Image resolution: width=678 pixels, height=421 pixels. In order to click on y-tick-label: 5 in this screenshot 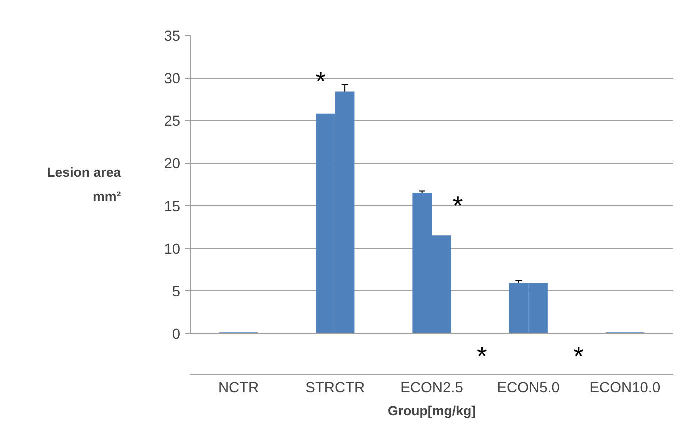, I will do `click(176, 292)`.